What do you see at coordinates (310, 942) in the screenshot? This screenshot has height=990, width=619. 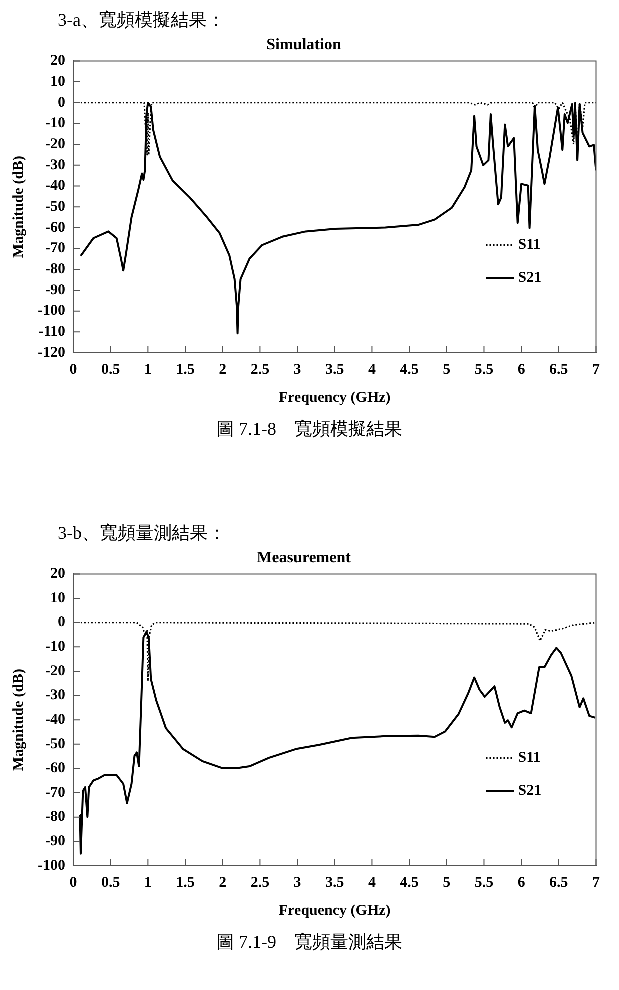 I see `caption: 圖 7.1-9 寬頻量測結果` at bounding box center [310, 942].